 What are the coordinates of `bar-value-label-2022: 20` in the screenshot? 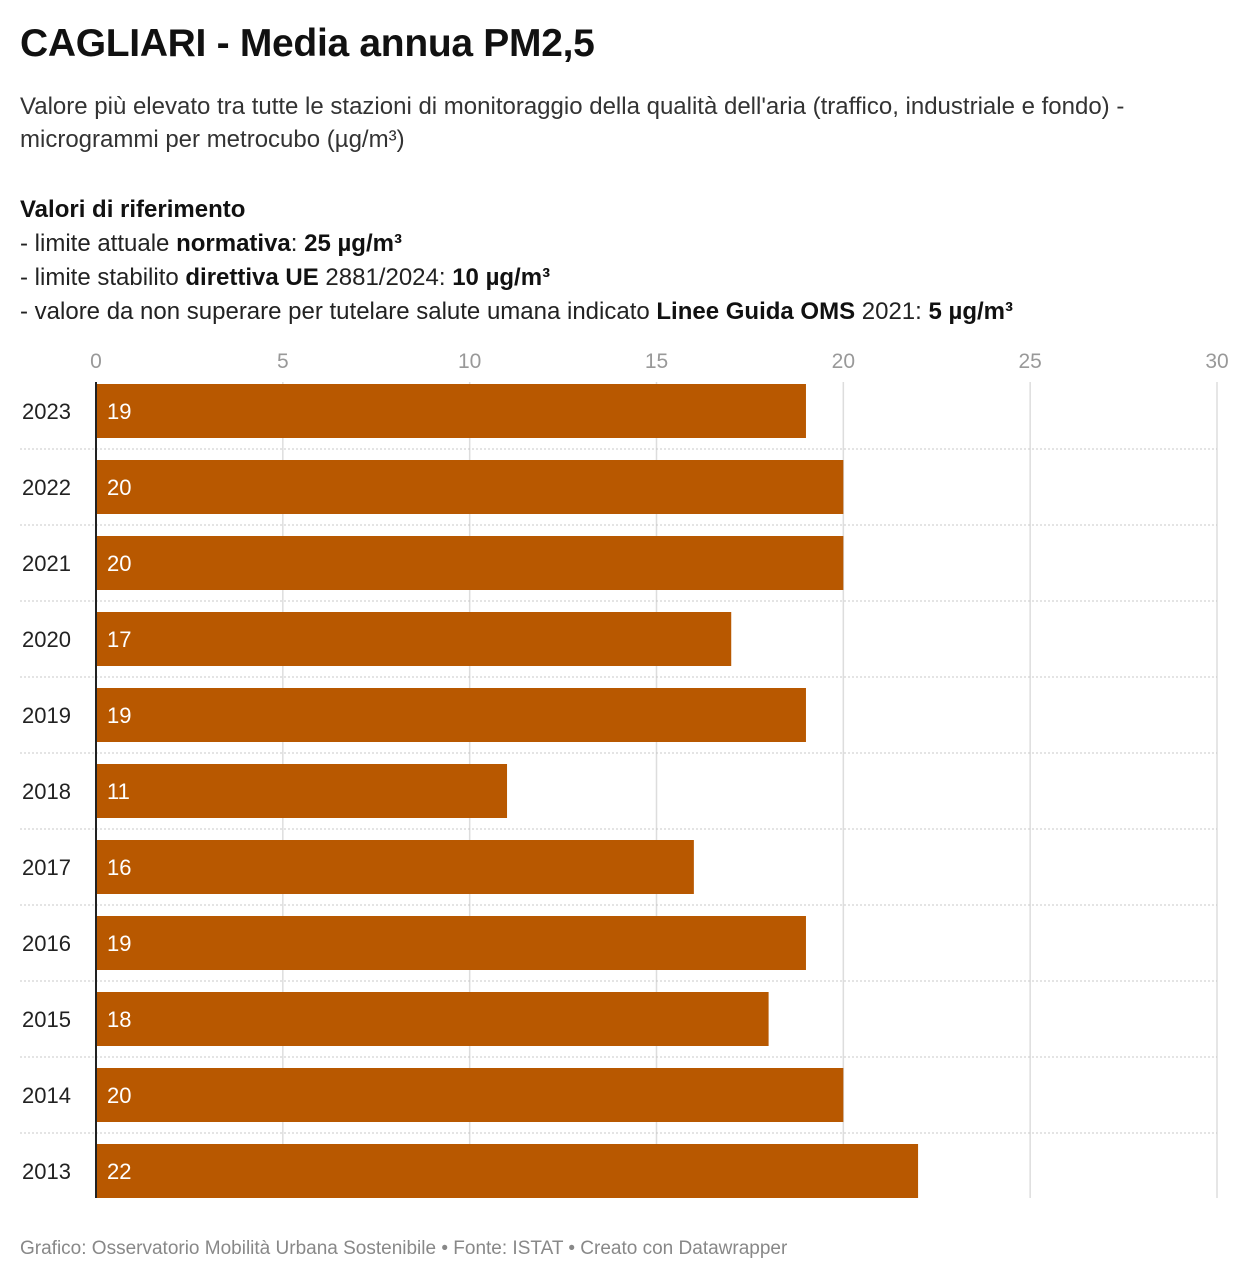 It's located at (119, 487).